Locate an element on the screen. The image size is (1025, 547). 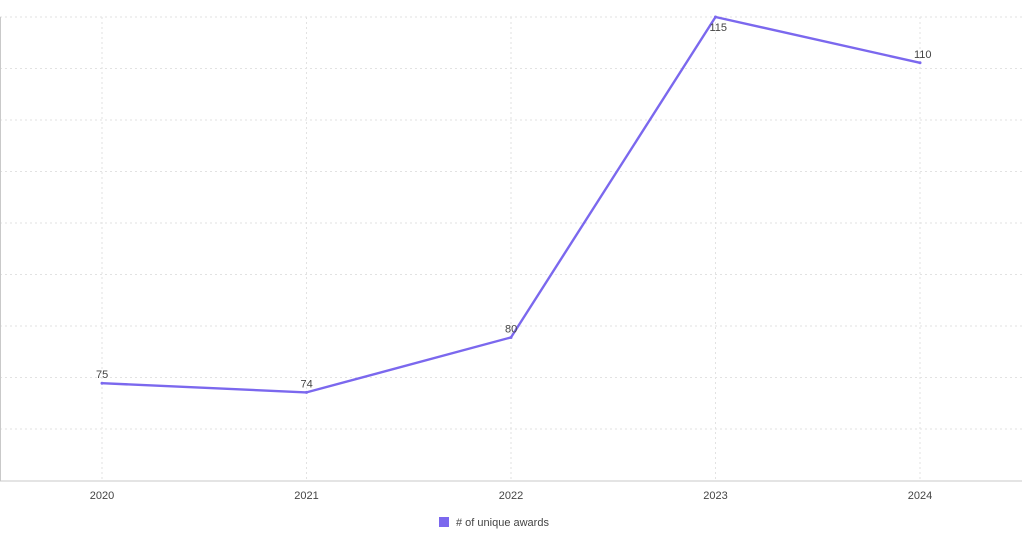
x-tick-label: 2022 is located at coordinates (511, 496).